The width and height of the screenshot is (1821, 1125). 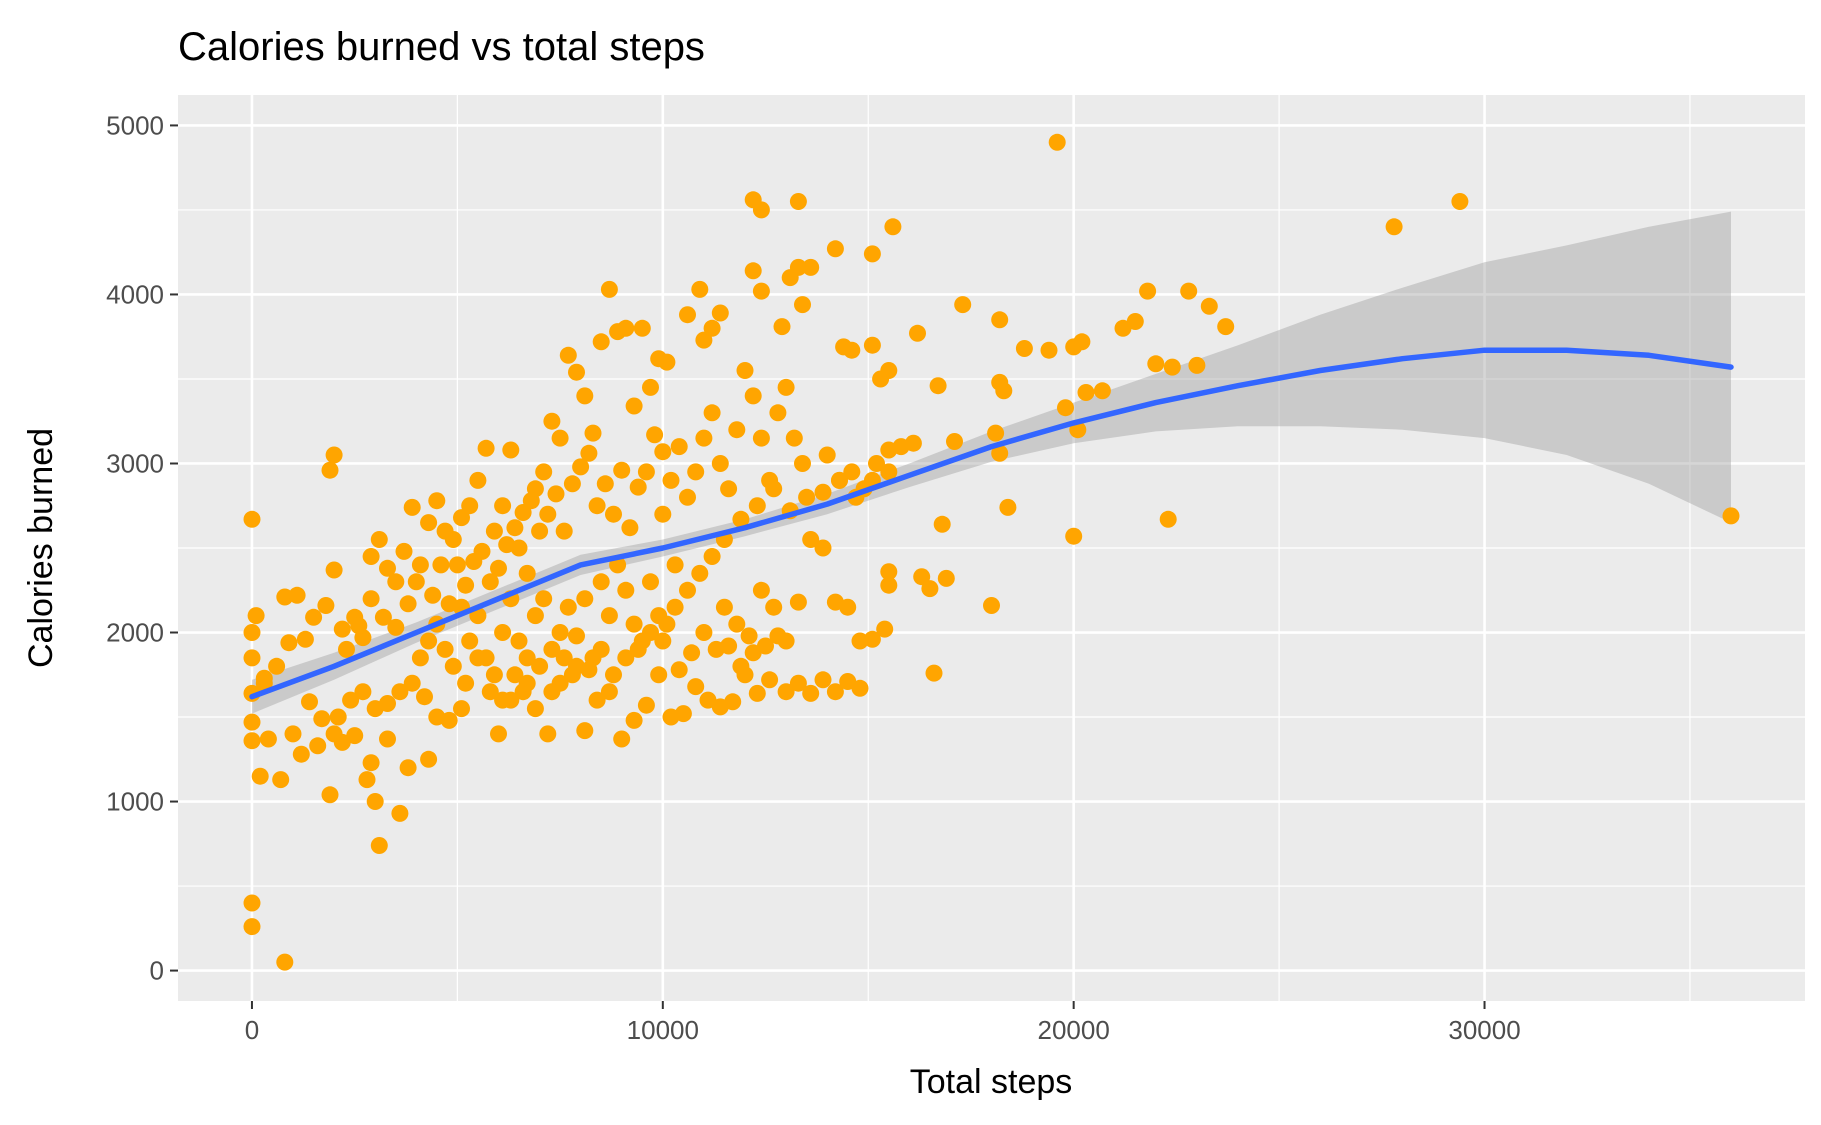 What do you see at coordinates (142, 548) in the screenshot?
I see `y-axis-ticks: 0 1000 2000 3000 4000 5000` at bounding box center [142, 548].